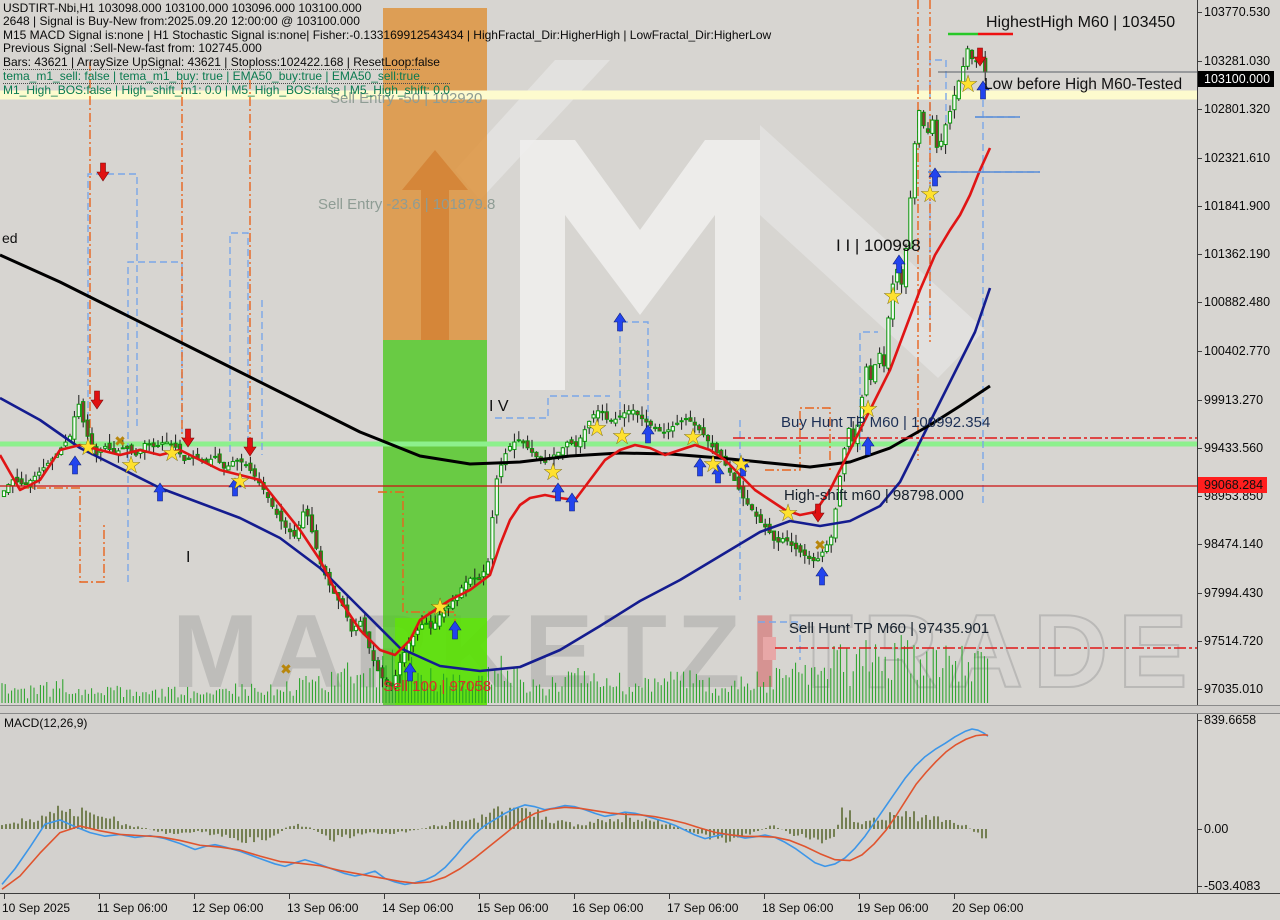  What do you see at coordinates (1233, 12) in the screenshot?
I see `price-tick-label: 103770.530` at bounding box center [1233, 12].